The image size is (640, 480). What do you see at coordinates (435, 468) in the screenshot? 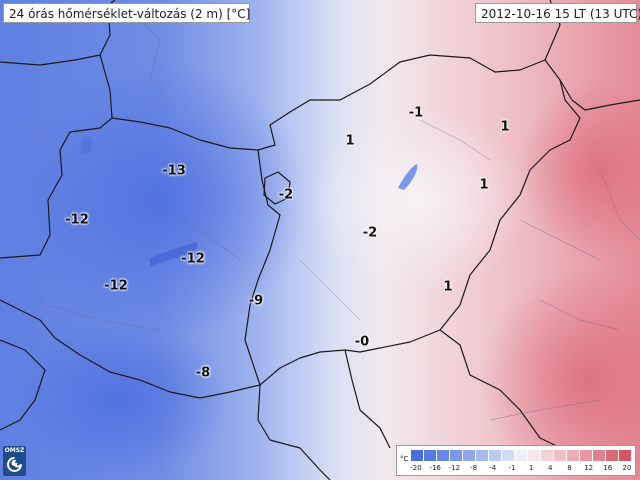
I see `legend-label: -16` at bounding box center [435, 468].